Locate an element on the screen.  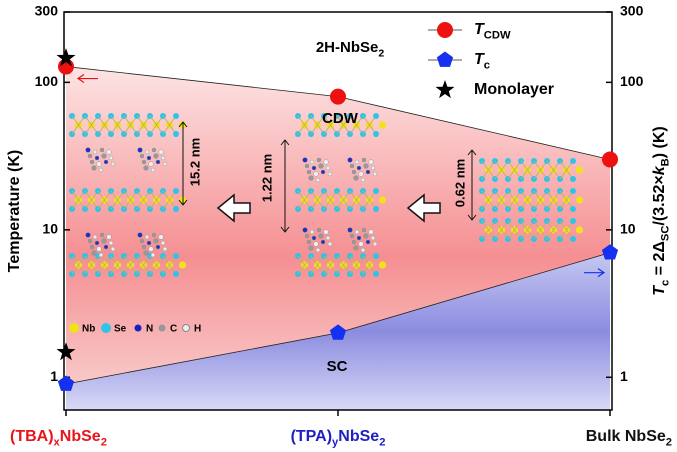
atom-key-label: Se is located at coordinates (120, 329).